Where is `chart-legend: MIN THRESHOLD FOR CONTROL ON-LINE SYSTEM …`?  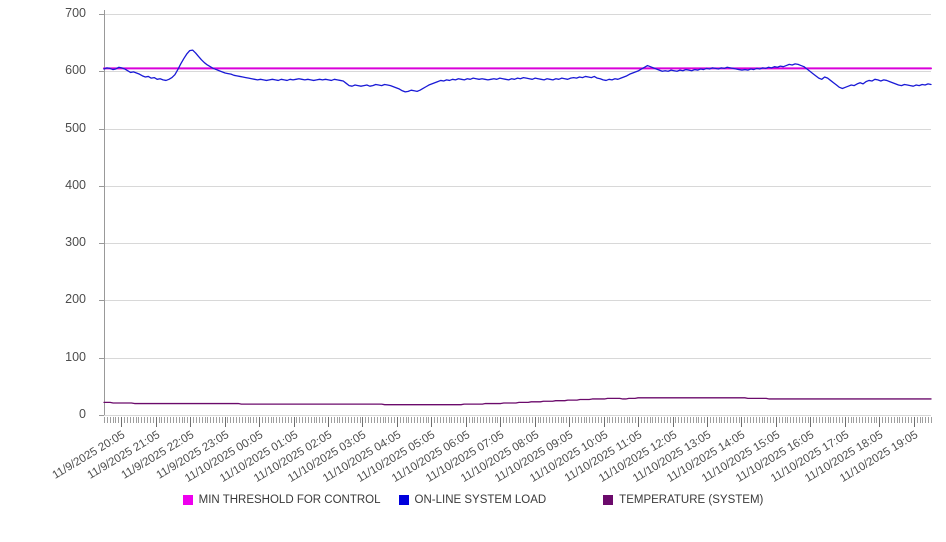 chart-legend: MIN THRESHOLD FOR CONTROL ON-LINE SYSTEM … is located at coordinates (473, 500).